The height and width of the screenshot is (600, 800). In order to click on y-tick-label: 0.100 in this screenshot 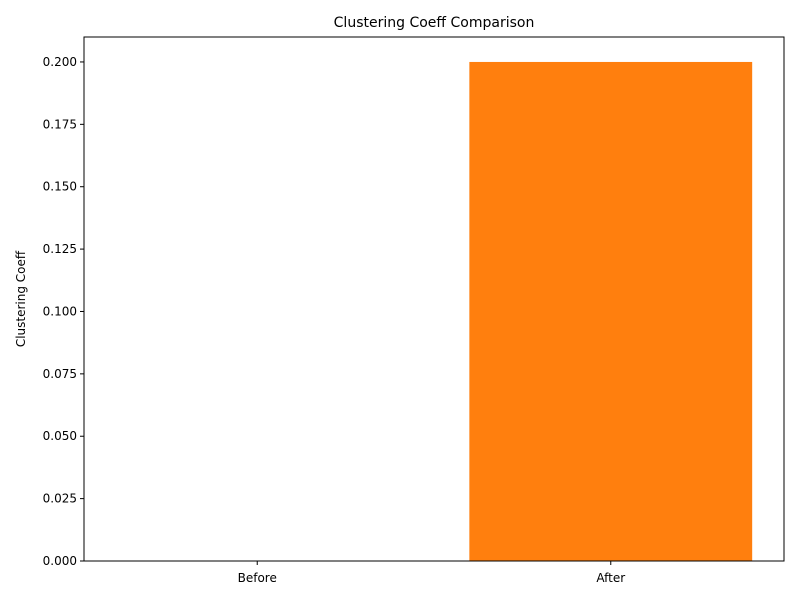, I will do `click(60, 311)`.